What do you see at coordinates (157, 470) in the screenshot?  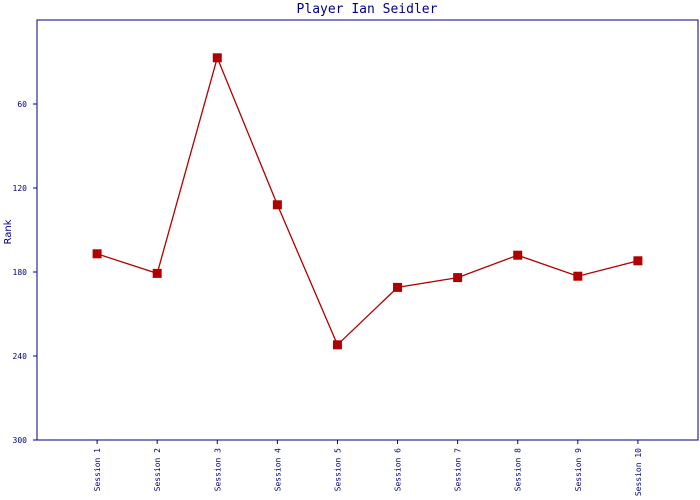 I see `x-tick-label: Session 2` at bounding box center [157, 470].